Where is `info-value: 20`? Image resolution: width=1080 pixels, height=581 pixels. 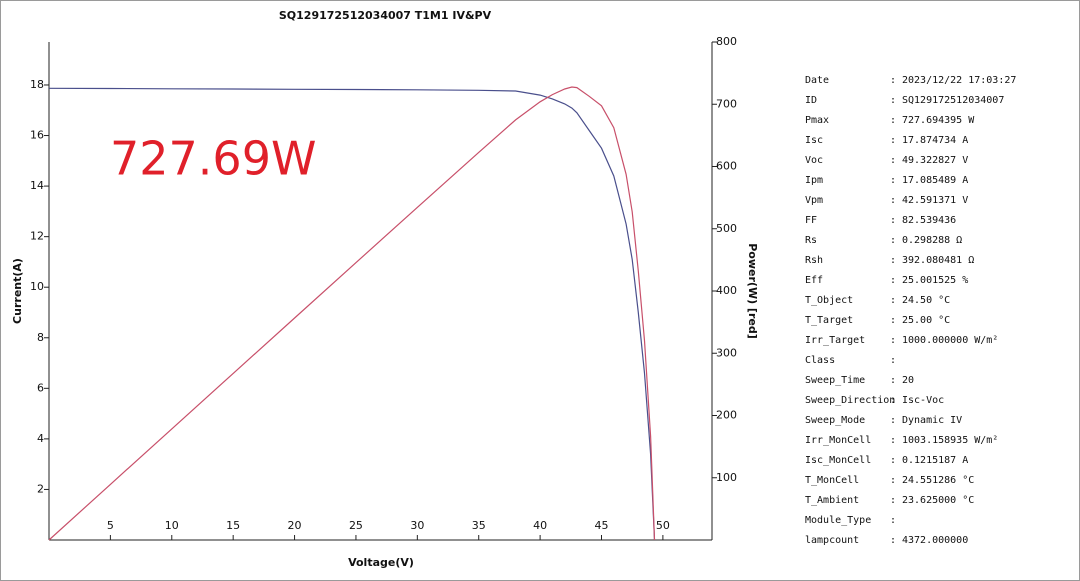
info-value: 20 is located at coordinates (908, 380).